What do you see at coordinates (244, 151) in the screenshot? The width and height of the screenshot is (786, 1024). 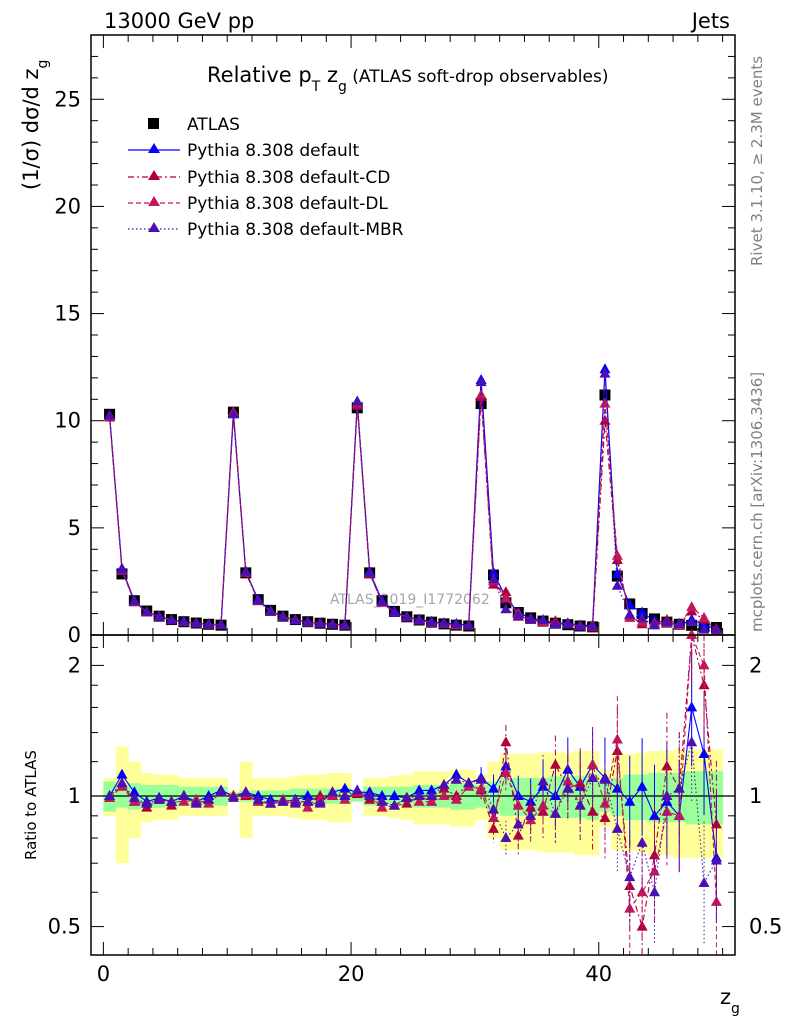 I see `legend-entry-default: Pythia 8.308 default` at bounding box center [244, 151].